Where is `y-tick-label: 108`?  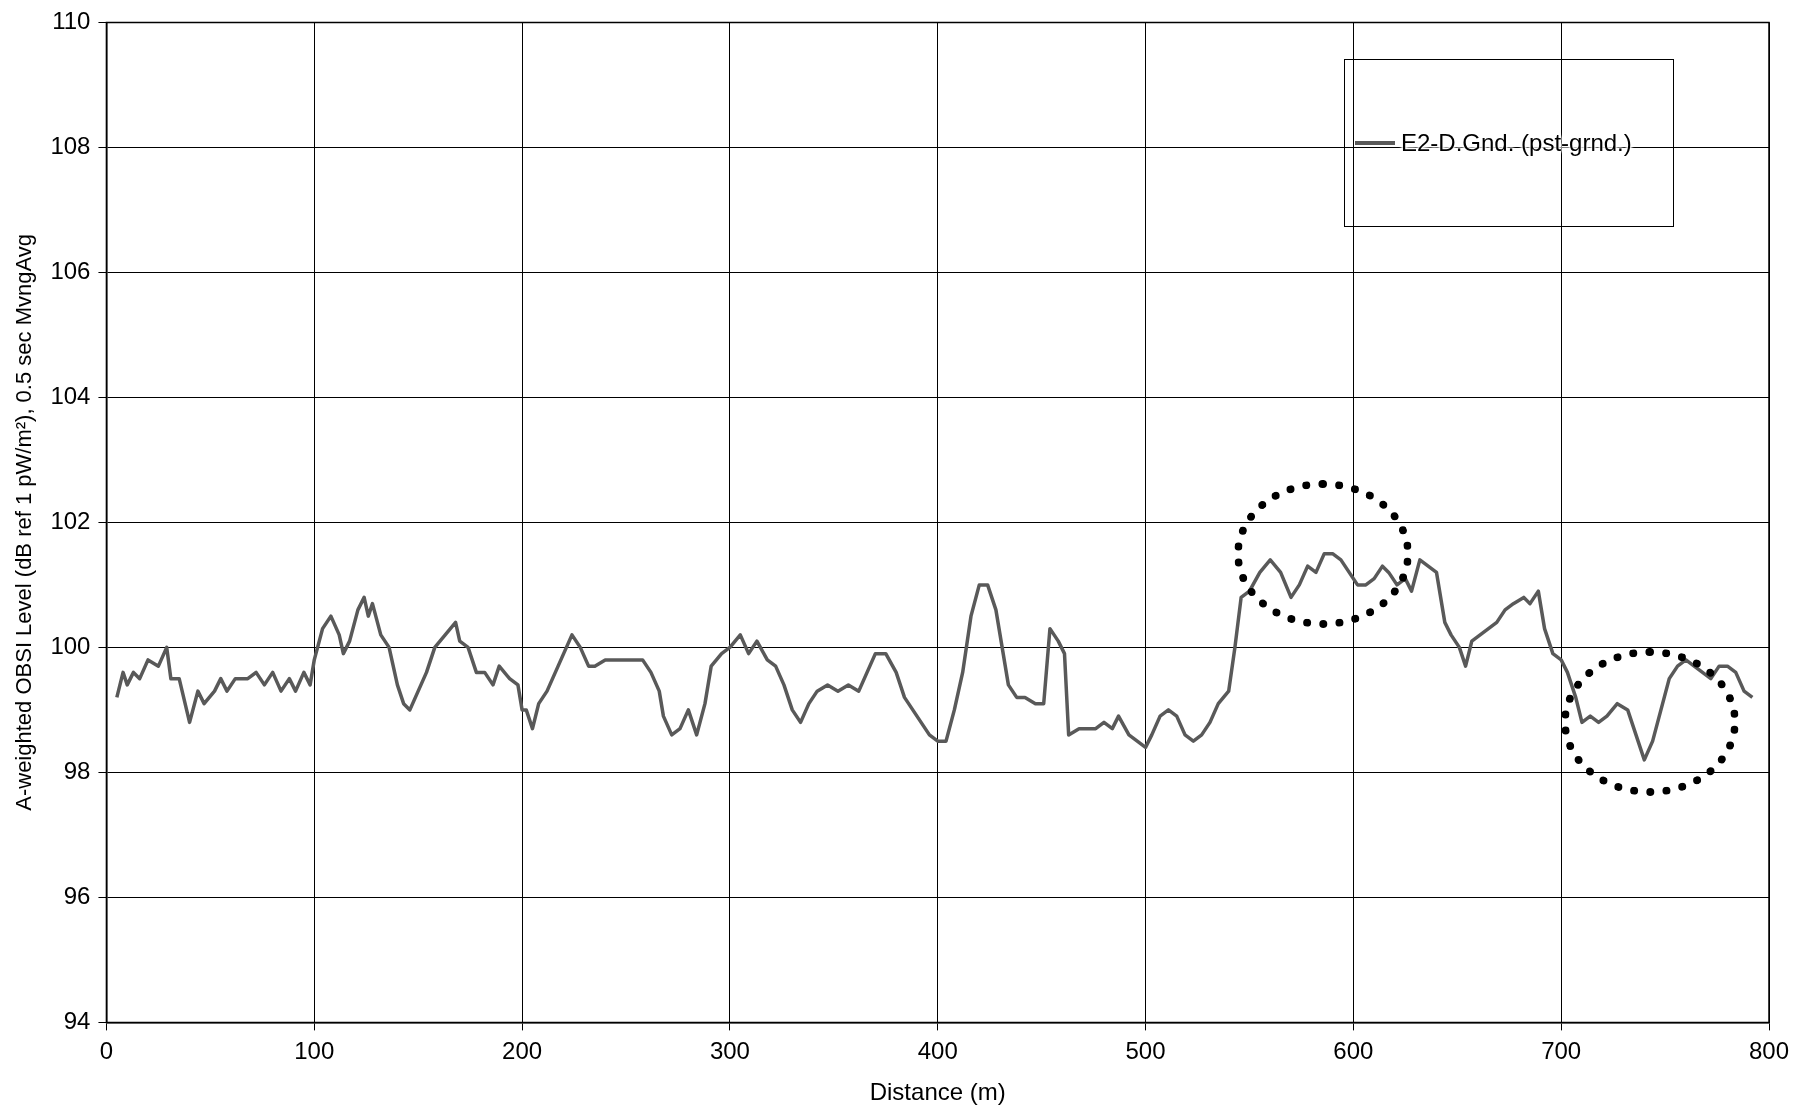
y-tick-label: 108 is located at coordinates (70, 146).